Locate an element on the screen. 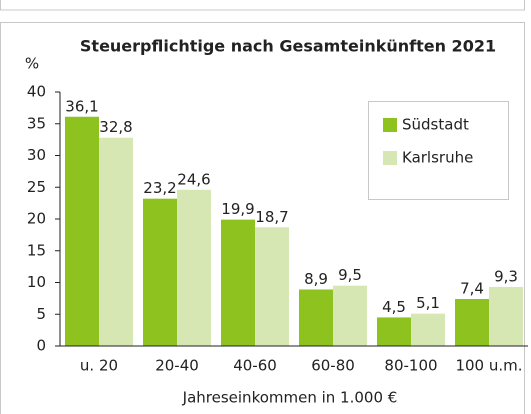 The height and width of the screenshot is (414, 531). x-tick-label: 100 u.m. is located at coordinates (488, 366).